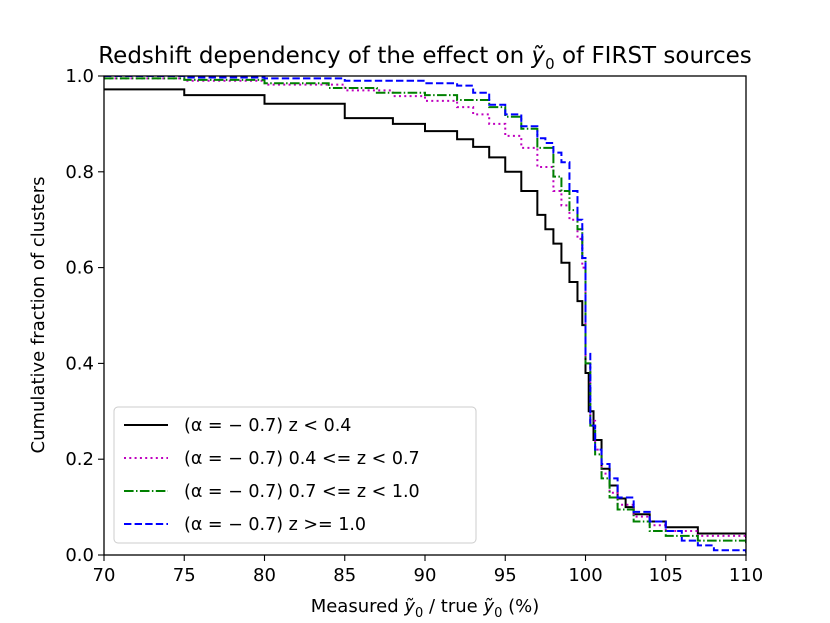  What do you see at coordinates (425, 608) in the screenshot?
I see `x-axis-label: Measured ỹ0 / true ỹ0 (%)` at bounding box center [425, 608].